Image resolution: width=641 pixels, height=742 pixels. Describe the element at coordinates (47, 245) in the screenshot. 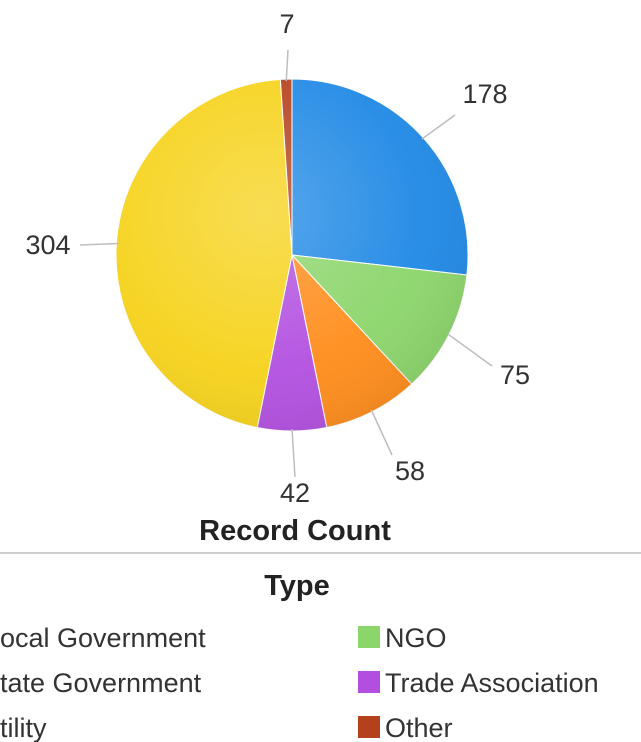

I see `value-label: 304` at that location.